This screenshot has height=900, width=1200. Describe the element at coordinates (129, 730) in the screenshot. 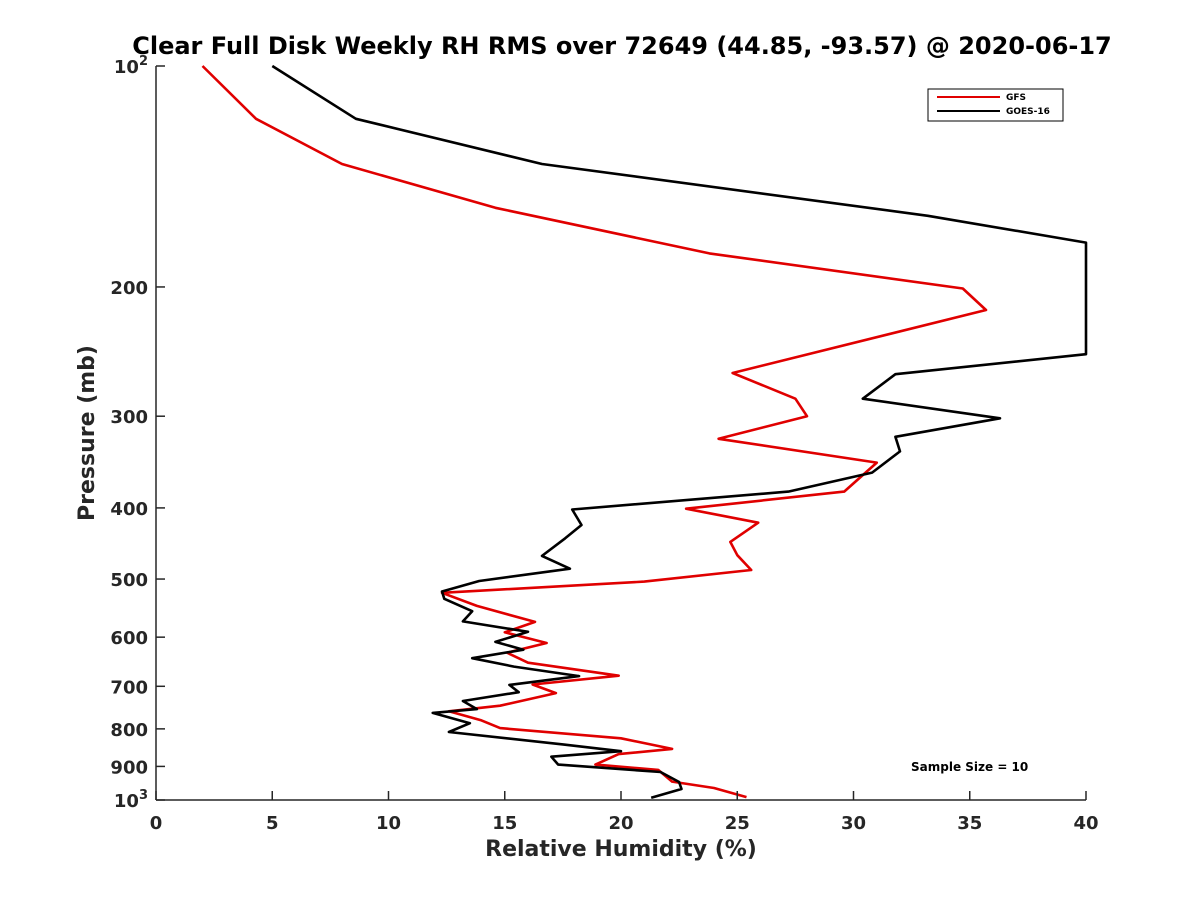

I see `y-tick-label: 800` at that location.